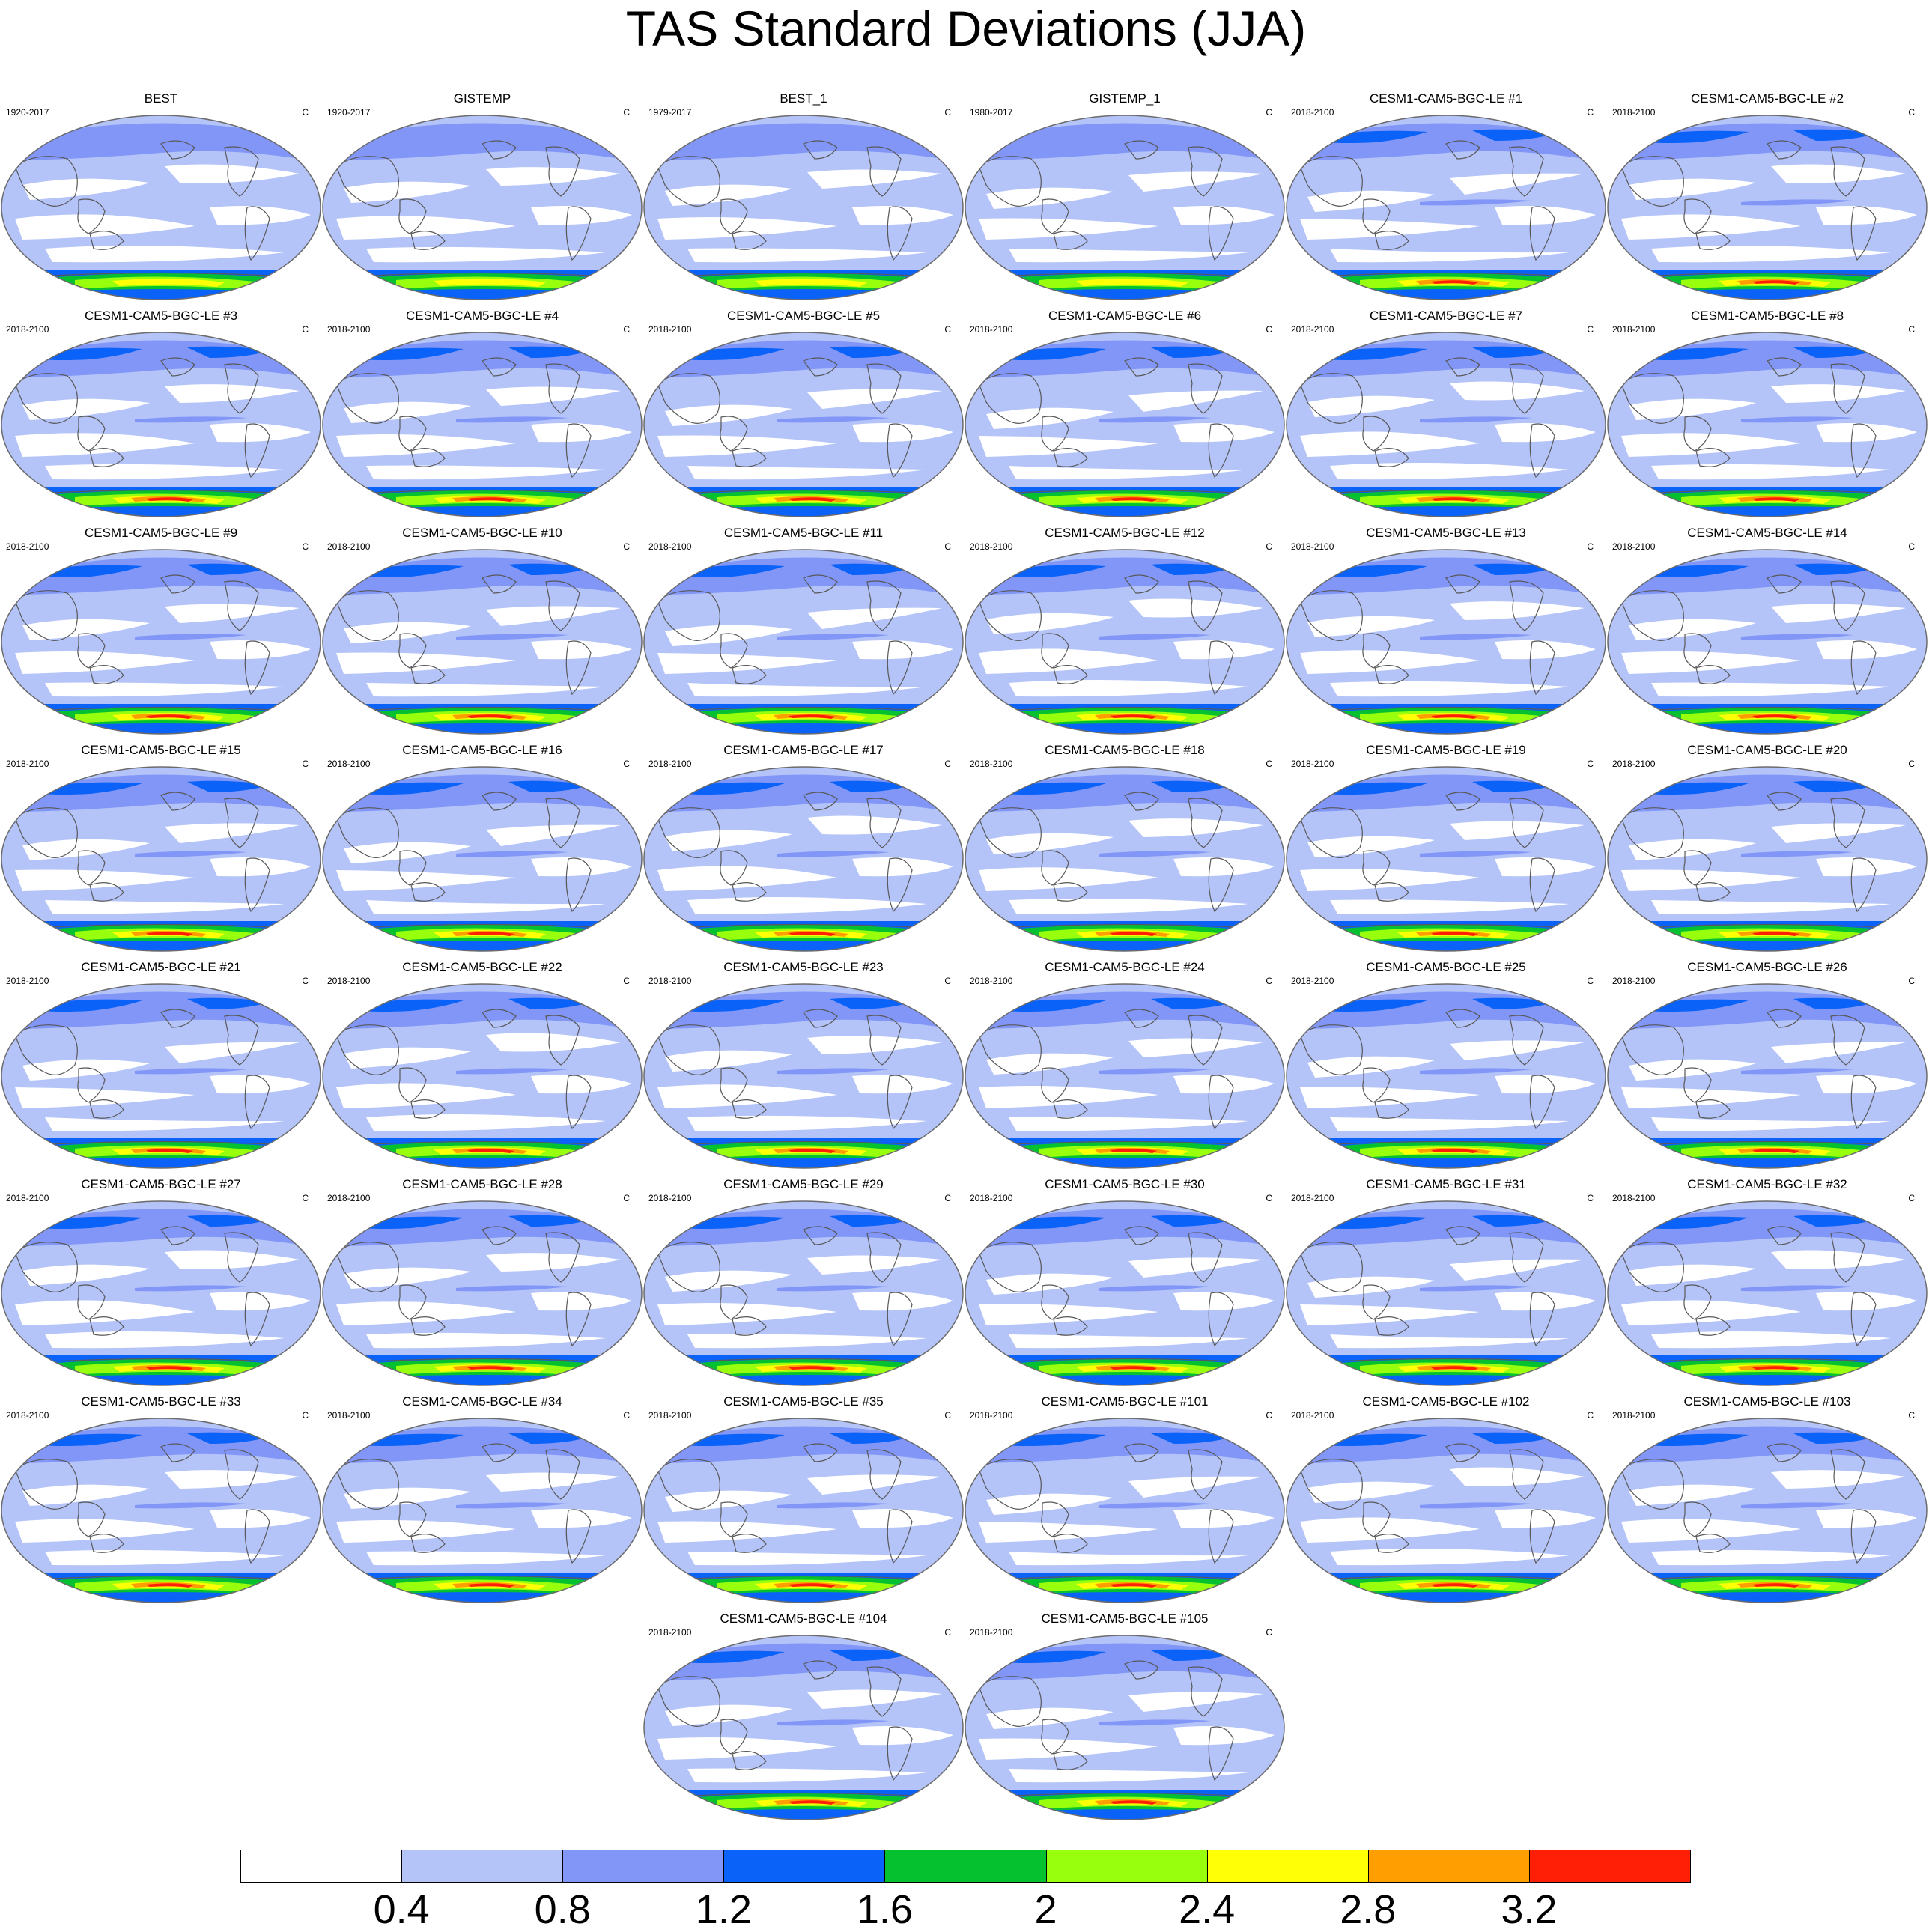  What do you see at coordinates (161, 533) in the screenshot?
I see `panel-title: CESM1-CAM5-BGC-LE #9` at bounding box center [161, 533].